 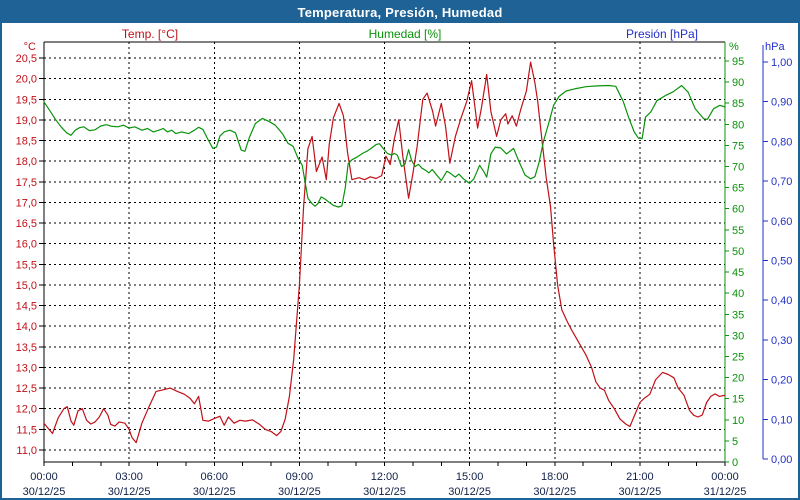 I want to click on temperature-axis-tick-label: 17,0, so click(x=26, y=203).